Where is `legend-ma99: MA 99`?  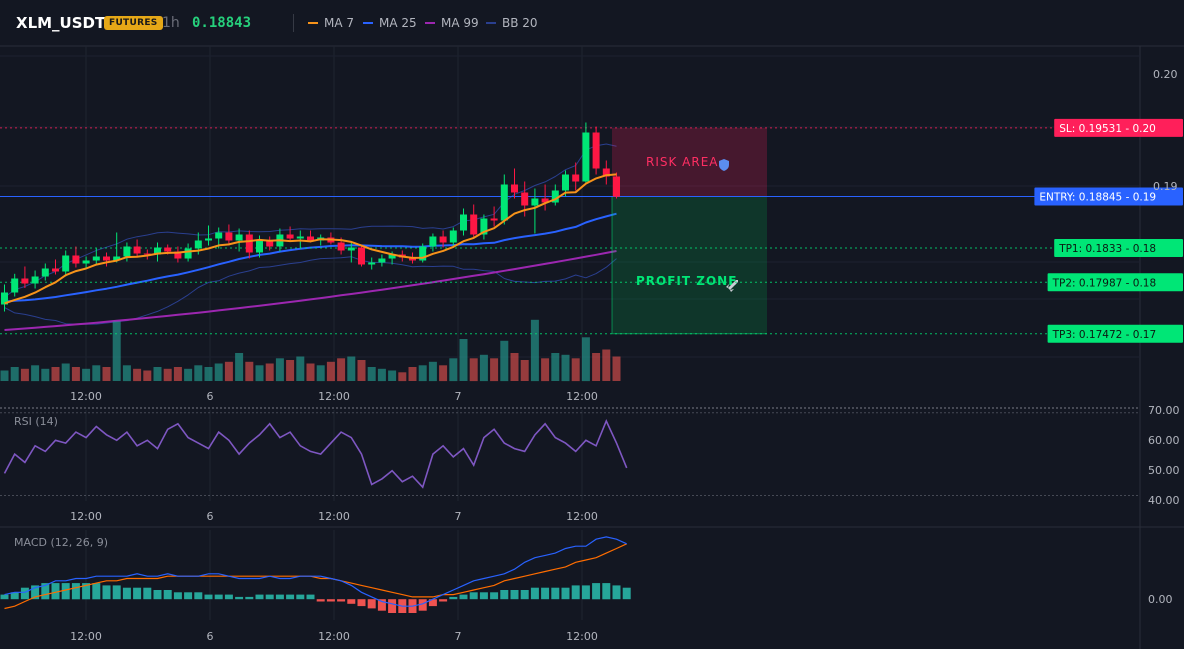
legend-ma99: MA 99 is located at coordinates (452, 23).